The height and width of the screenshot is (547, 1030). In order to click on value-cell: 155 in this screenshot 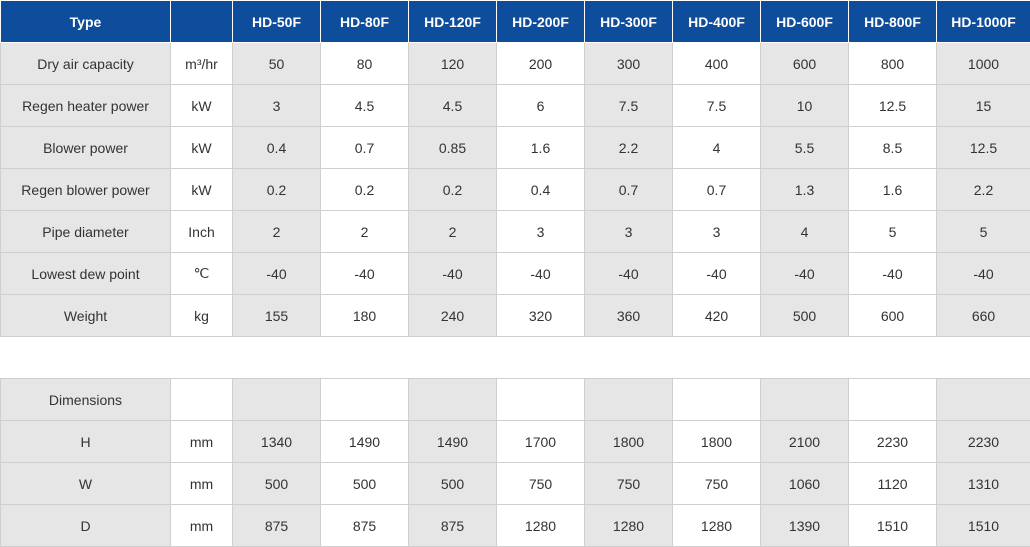, I will do `click(277, 316)`.